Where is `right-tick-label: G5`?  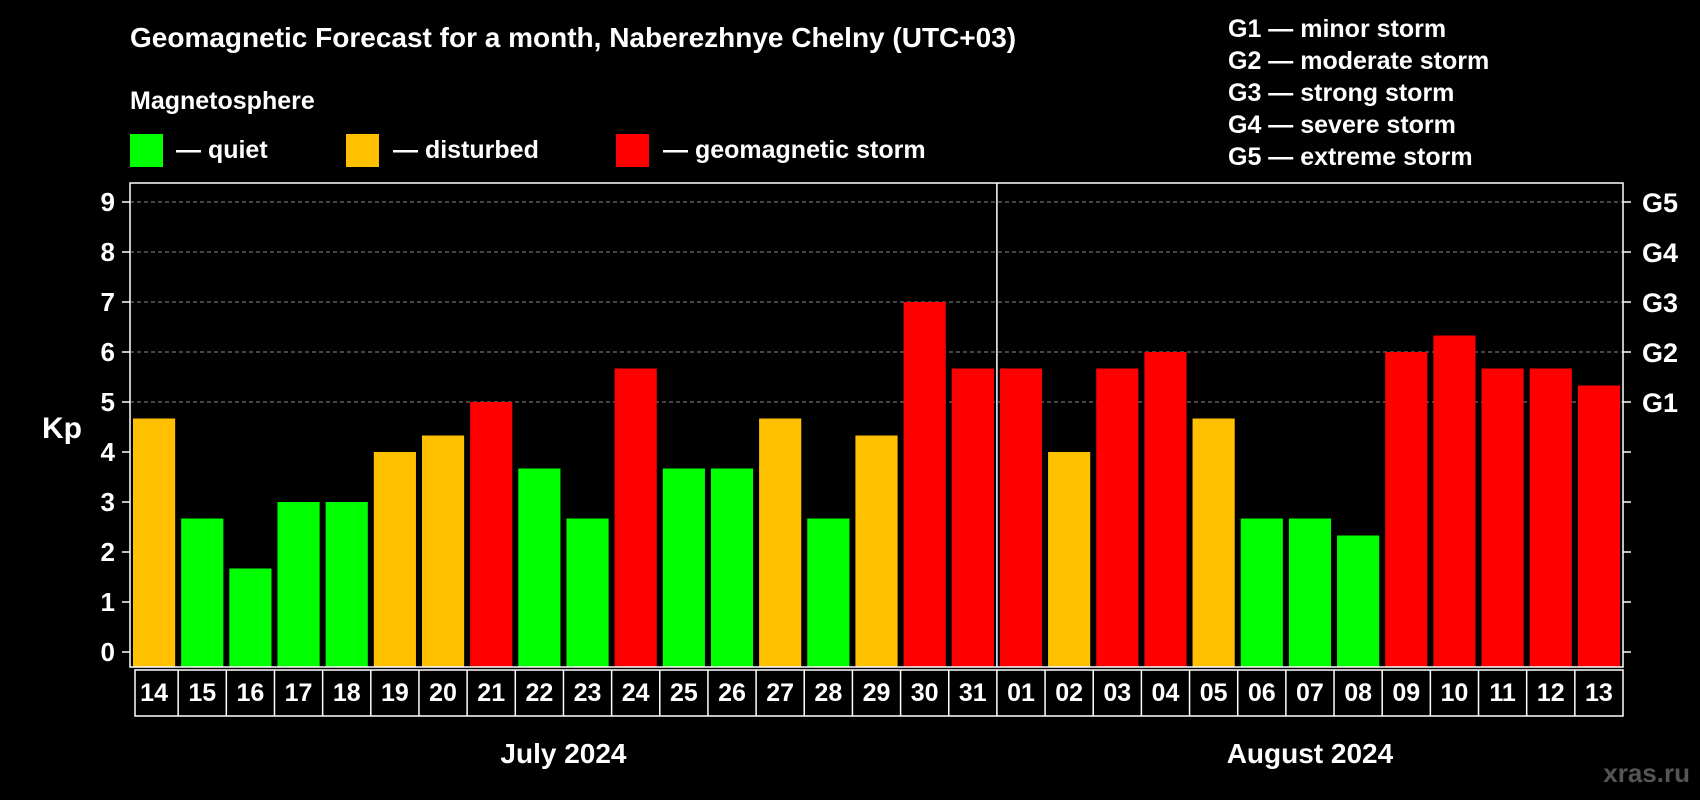 right-tick-label: G5 is located at coordinates (1660, 203).